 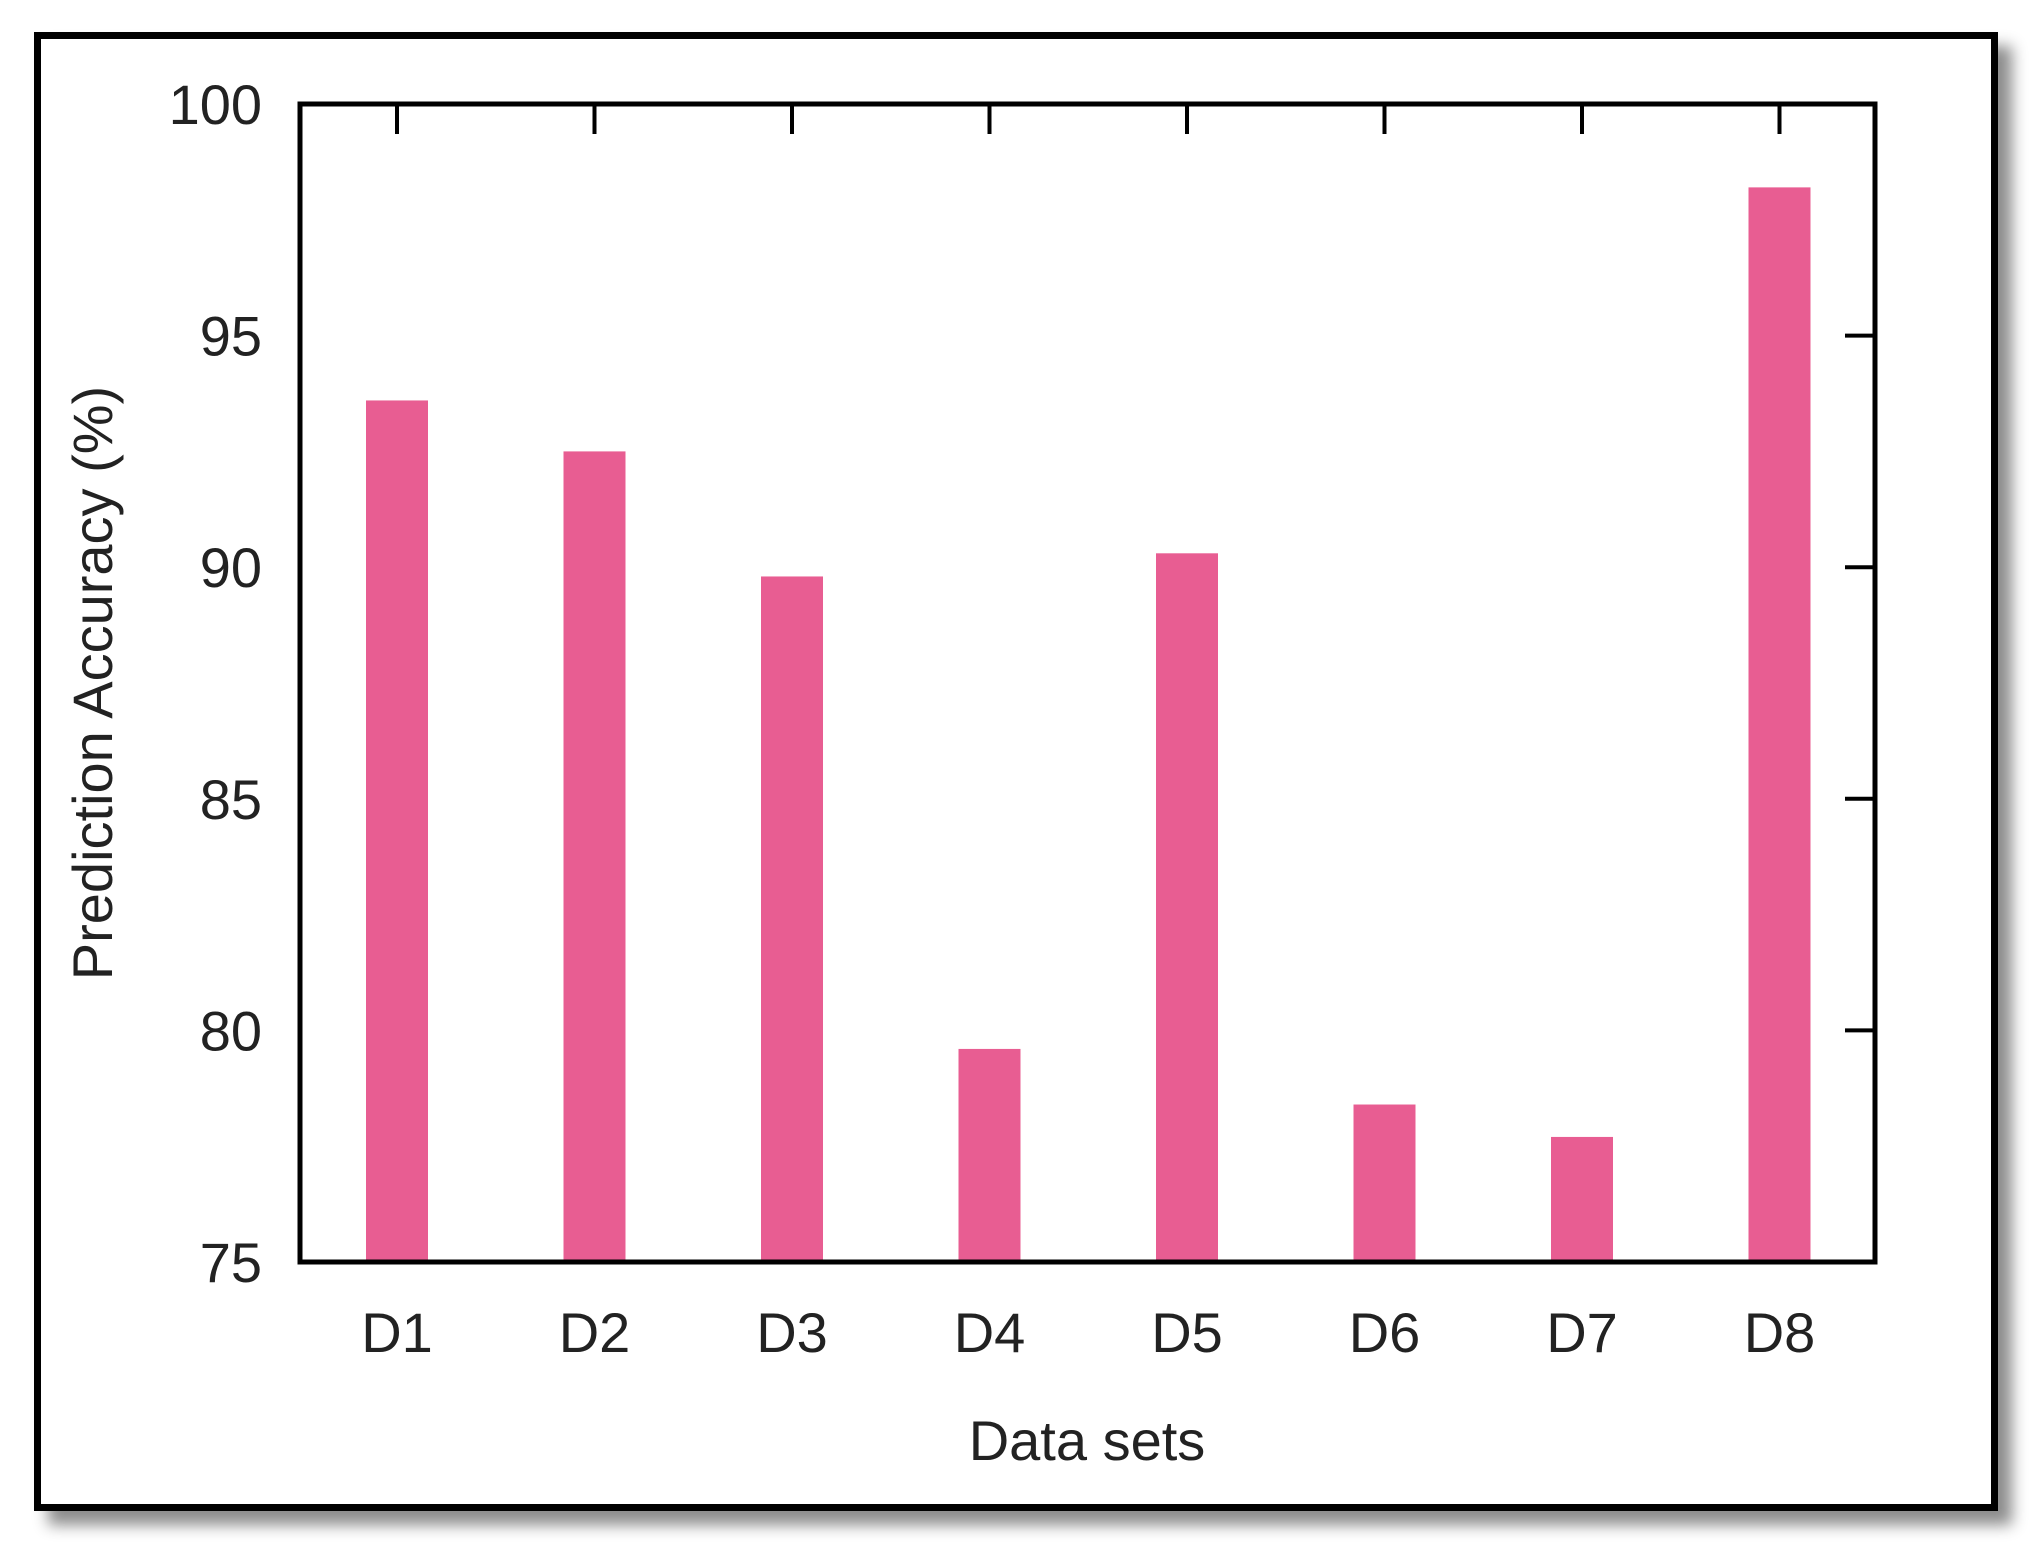 I want to click on x-axis-label: Data sets, so click(x=1087, y=1440).